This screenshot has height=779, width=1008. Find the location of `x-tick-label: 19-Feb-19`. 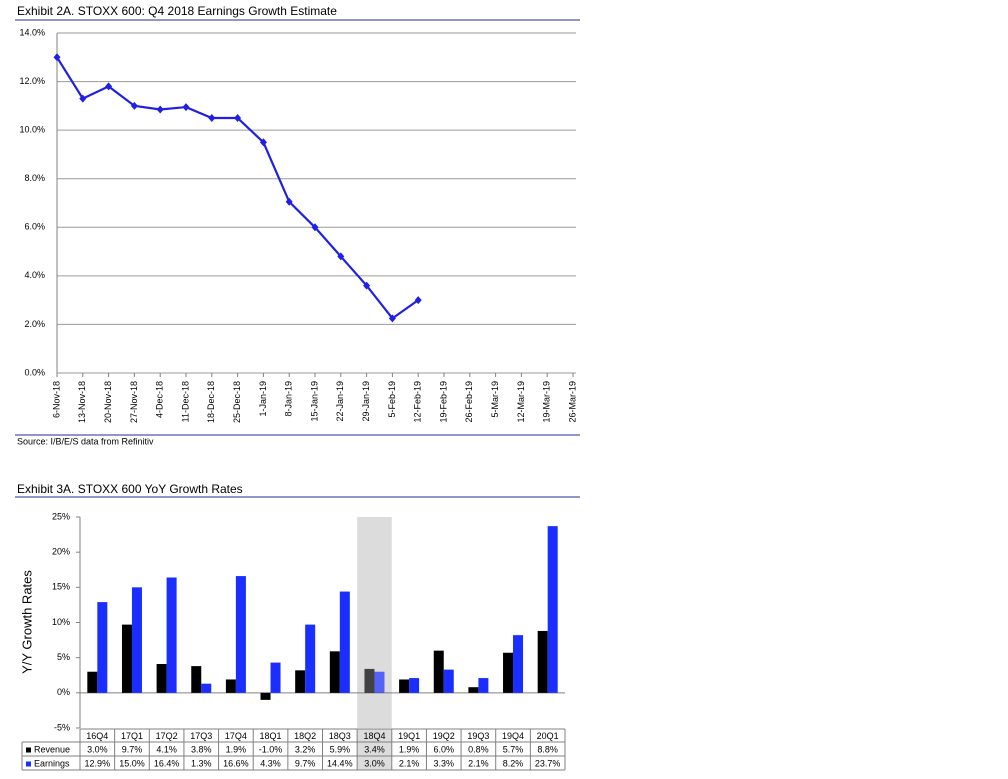

x-tick-label: 19-Feb-19 is located at coordinates (443, 402).